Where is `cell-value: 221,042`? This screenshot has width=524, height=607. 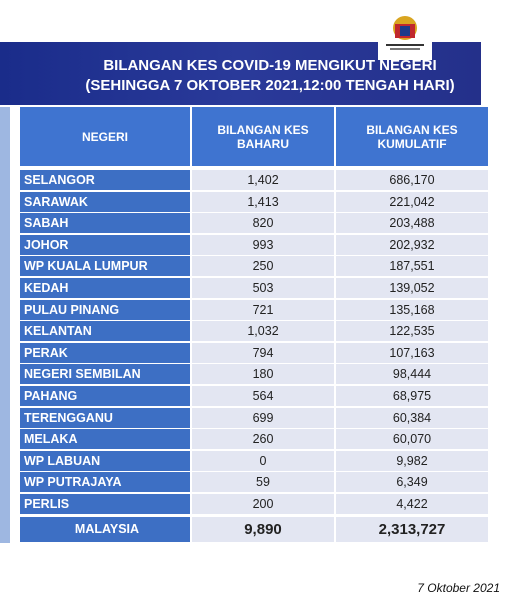
cell-value: 221,042 is located at coordinates (412, 201).